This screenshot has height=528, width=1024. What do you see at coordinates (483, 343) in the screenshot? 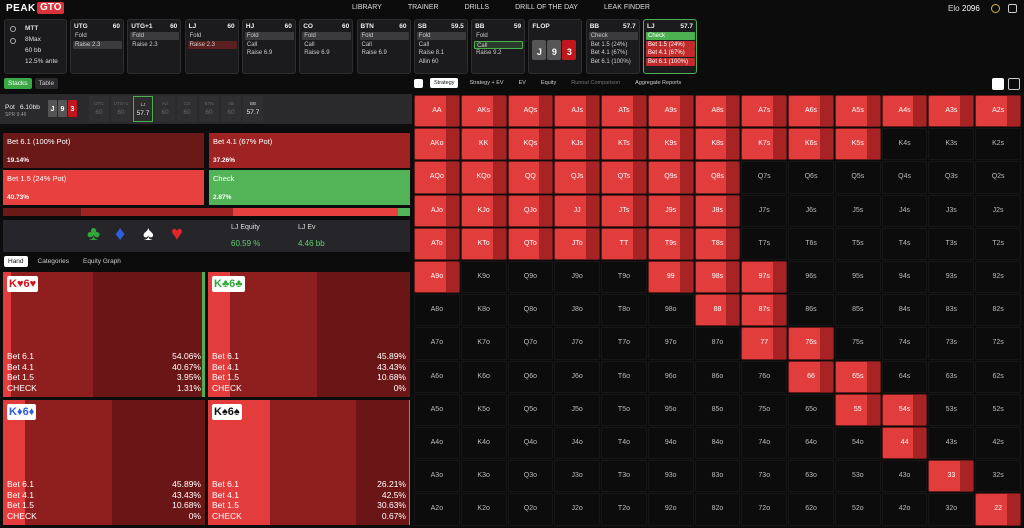
I see `range-cell: K7o` at bounding box center [483, 343].